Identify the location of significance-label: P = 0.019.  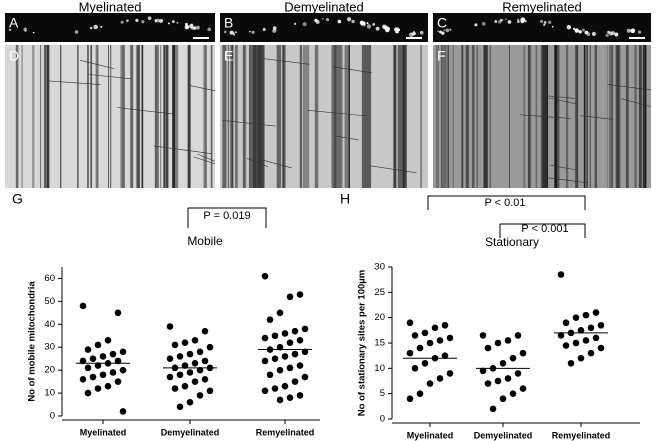
(226, 216).